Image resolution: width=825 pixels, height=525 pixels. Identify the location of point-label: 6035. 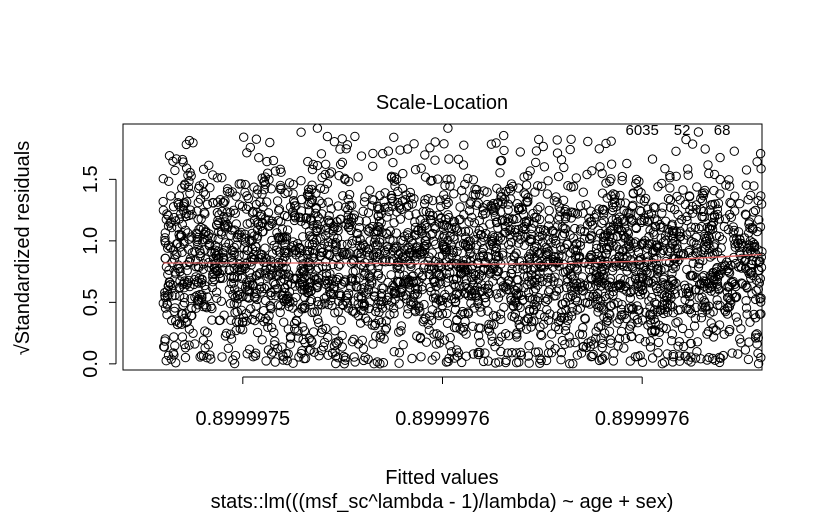
(642, 130).